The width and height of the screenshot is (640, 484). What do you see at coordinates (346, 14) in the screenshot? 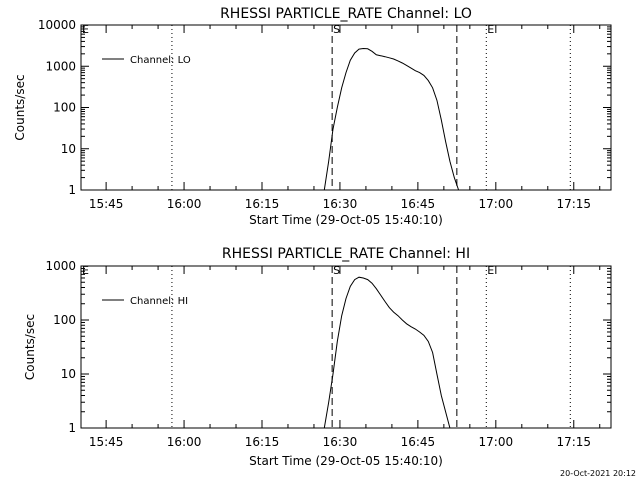
I see `chart1-title: RHESSI PARTICLE_RATE Channel: LO` at bounding box center [346, 14].